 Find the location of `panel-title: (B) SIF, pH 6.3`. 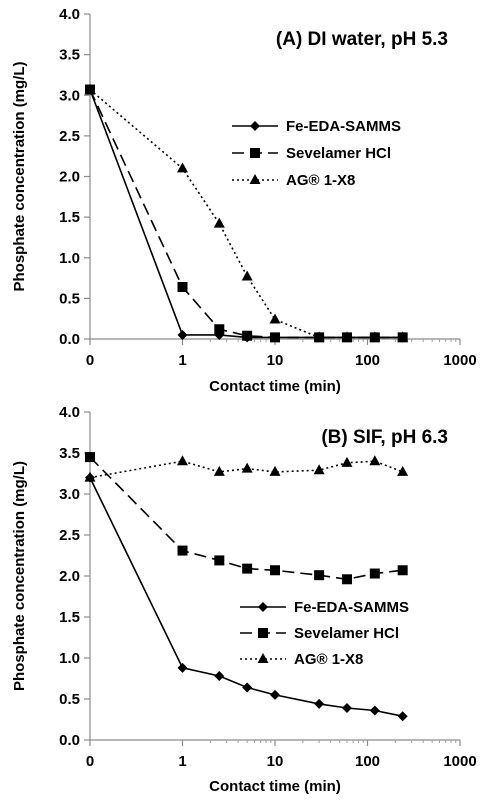

panel-title: (B) SIF, pH 6.3 is located at coordinates (384, 437).